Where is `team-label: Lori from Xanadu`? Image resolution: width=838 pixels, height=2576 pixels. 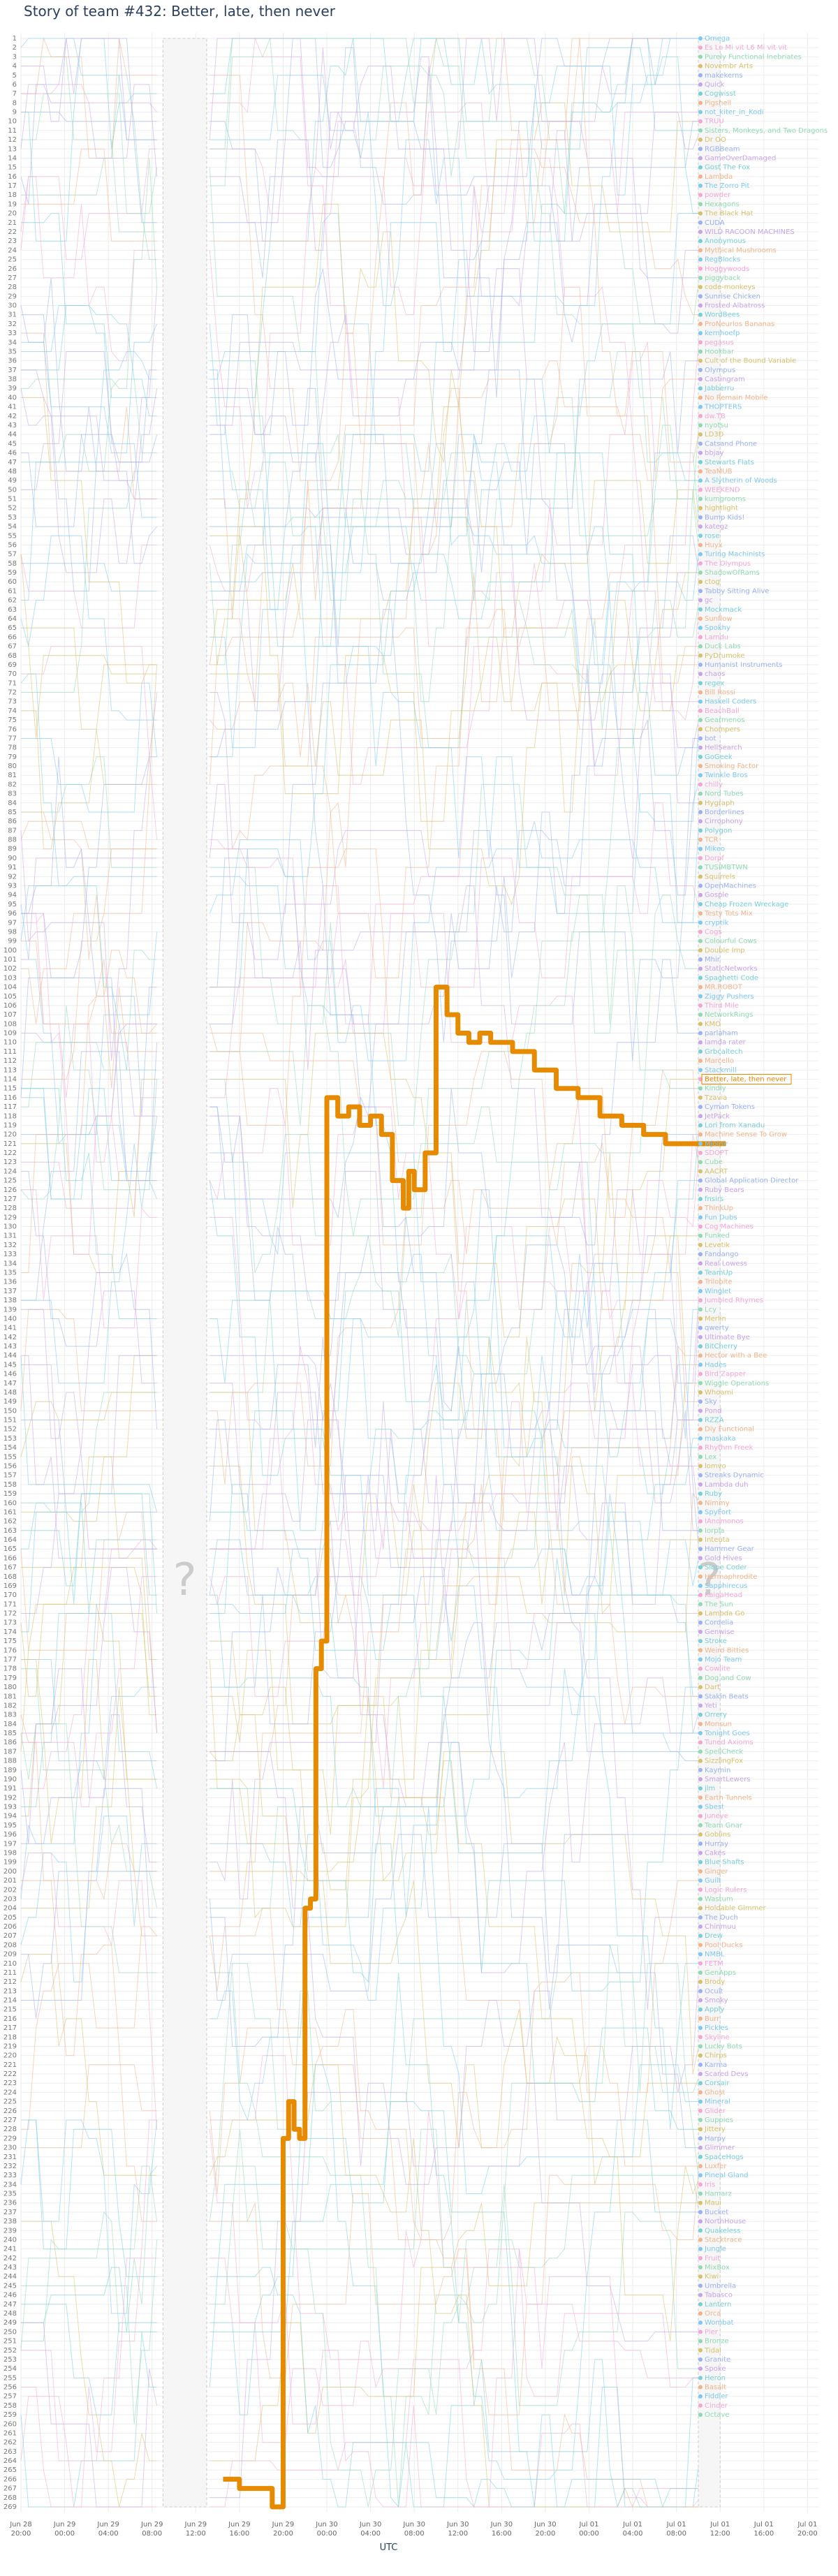
team-label: Lori from Xanadu is located at coordinates (735, 1125).